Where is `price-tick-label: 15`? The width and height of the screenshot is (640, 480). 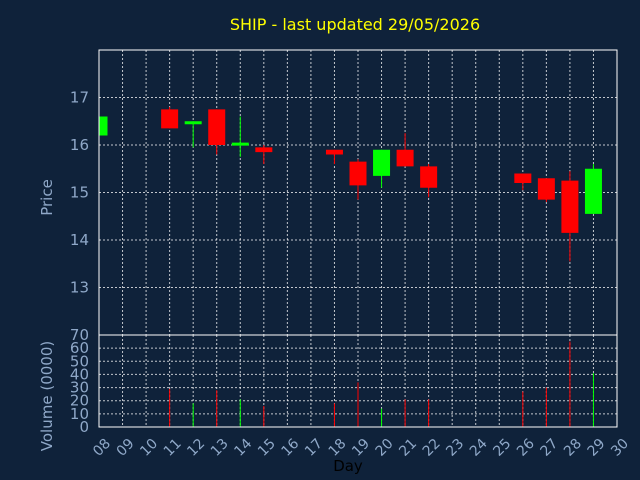
price-tick-label: 15 is located at coordinates (79, 193).